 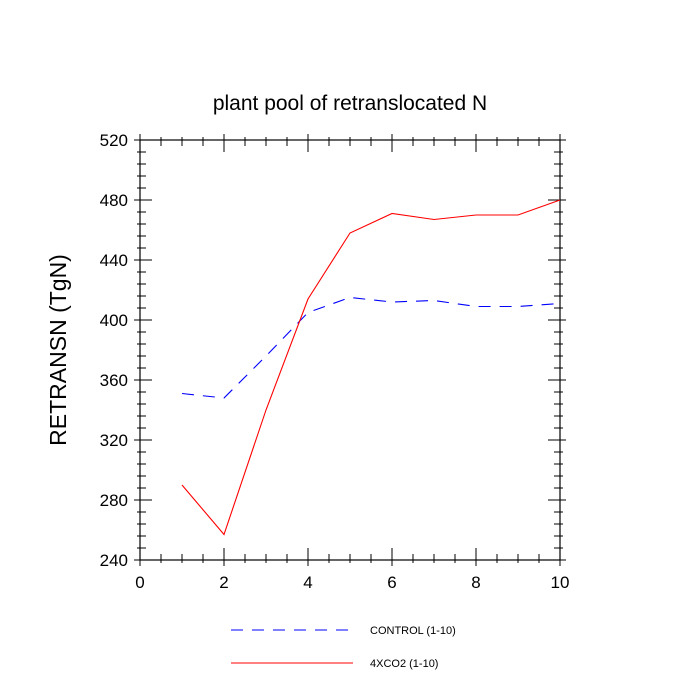 What do you see at coordinates (343, 647) in the screenshot?
I see `legend: CONTROL (1-10) 4XCO2 (1-10)` at bounding box center [343, 647].